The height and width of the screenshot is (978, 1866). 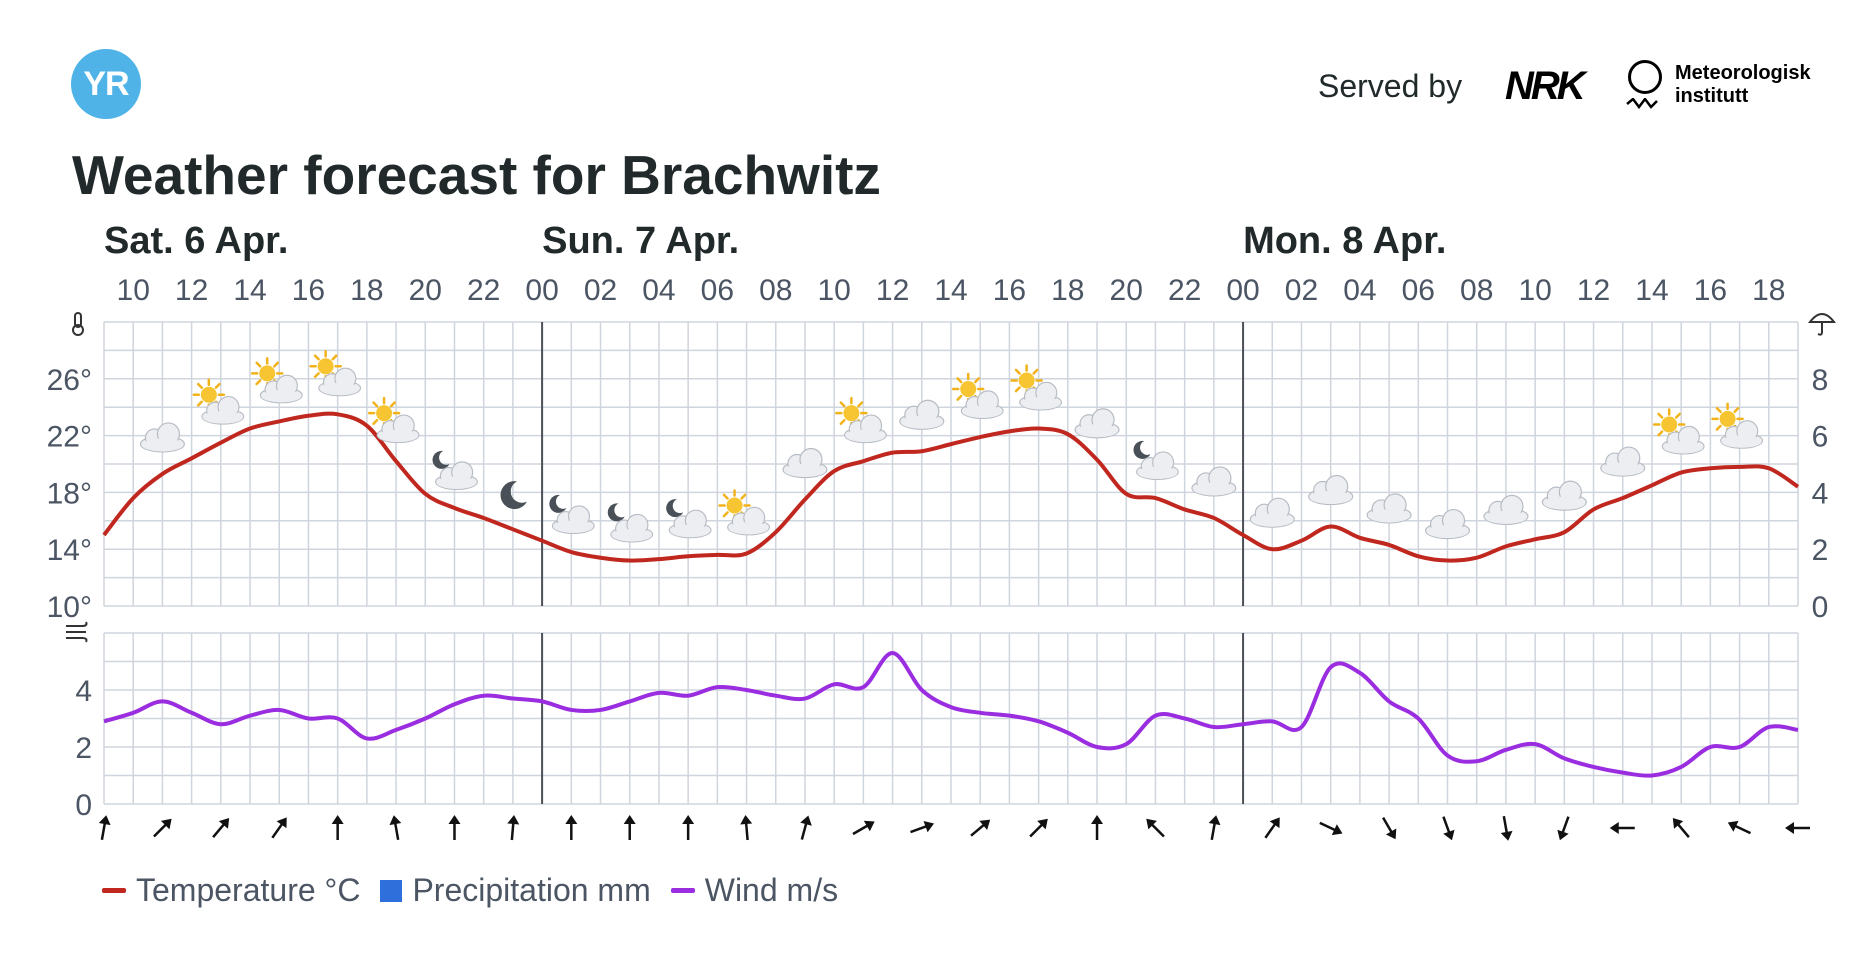 What do you see at coordinates (1645, 77) in the screenshot?
I see `met-logo-circle-icon` at bounding box center [1645, 77].